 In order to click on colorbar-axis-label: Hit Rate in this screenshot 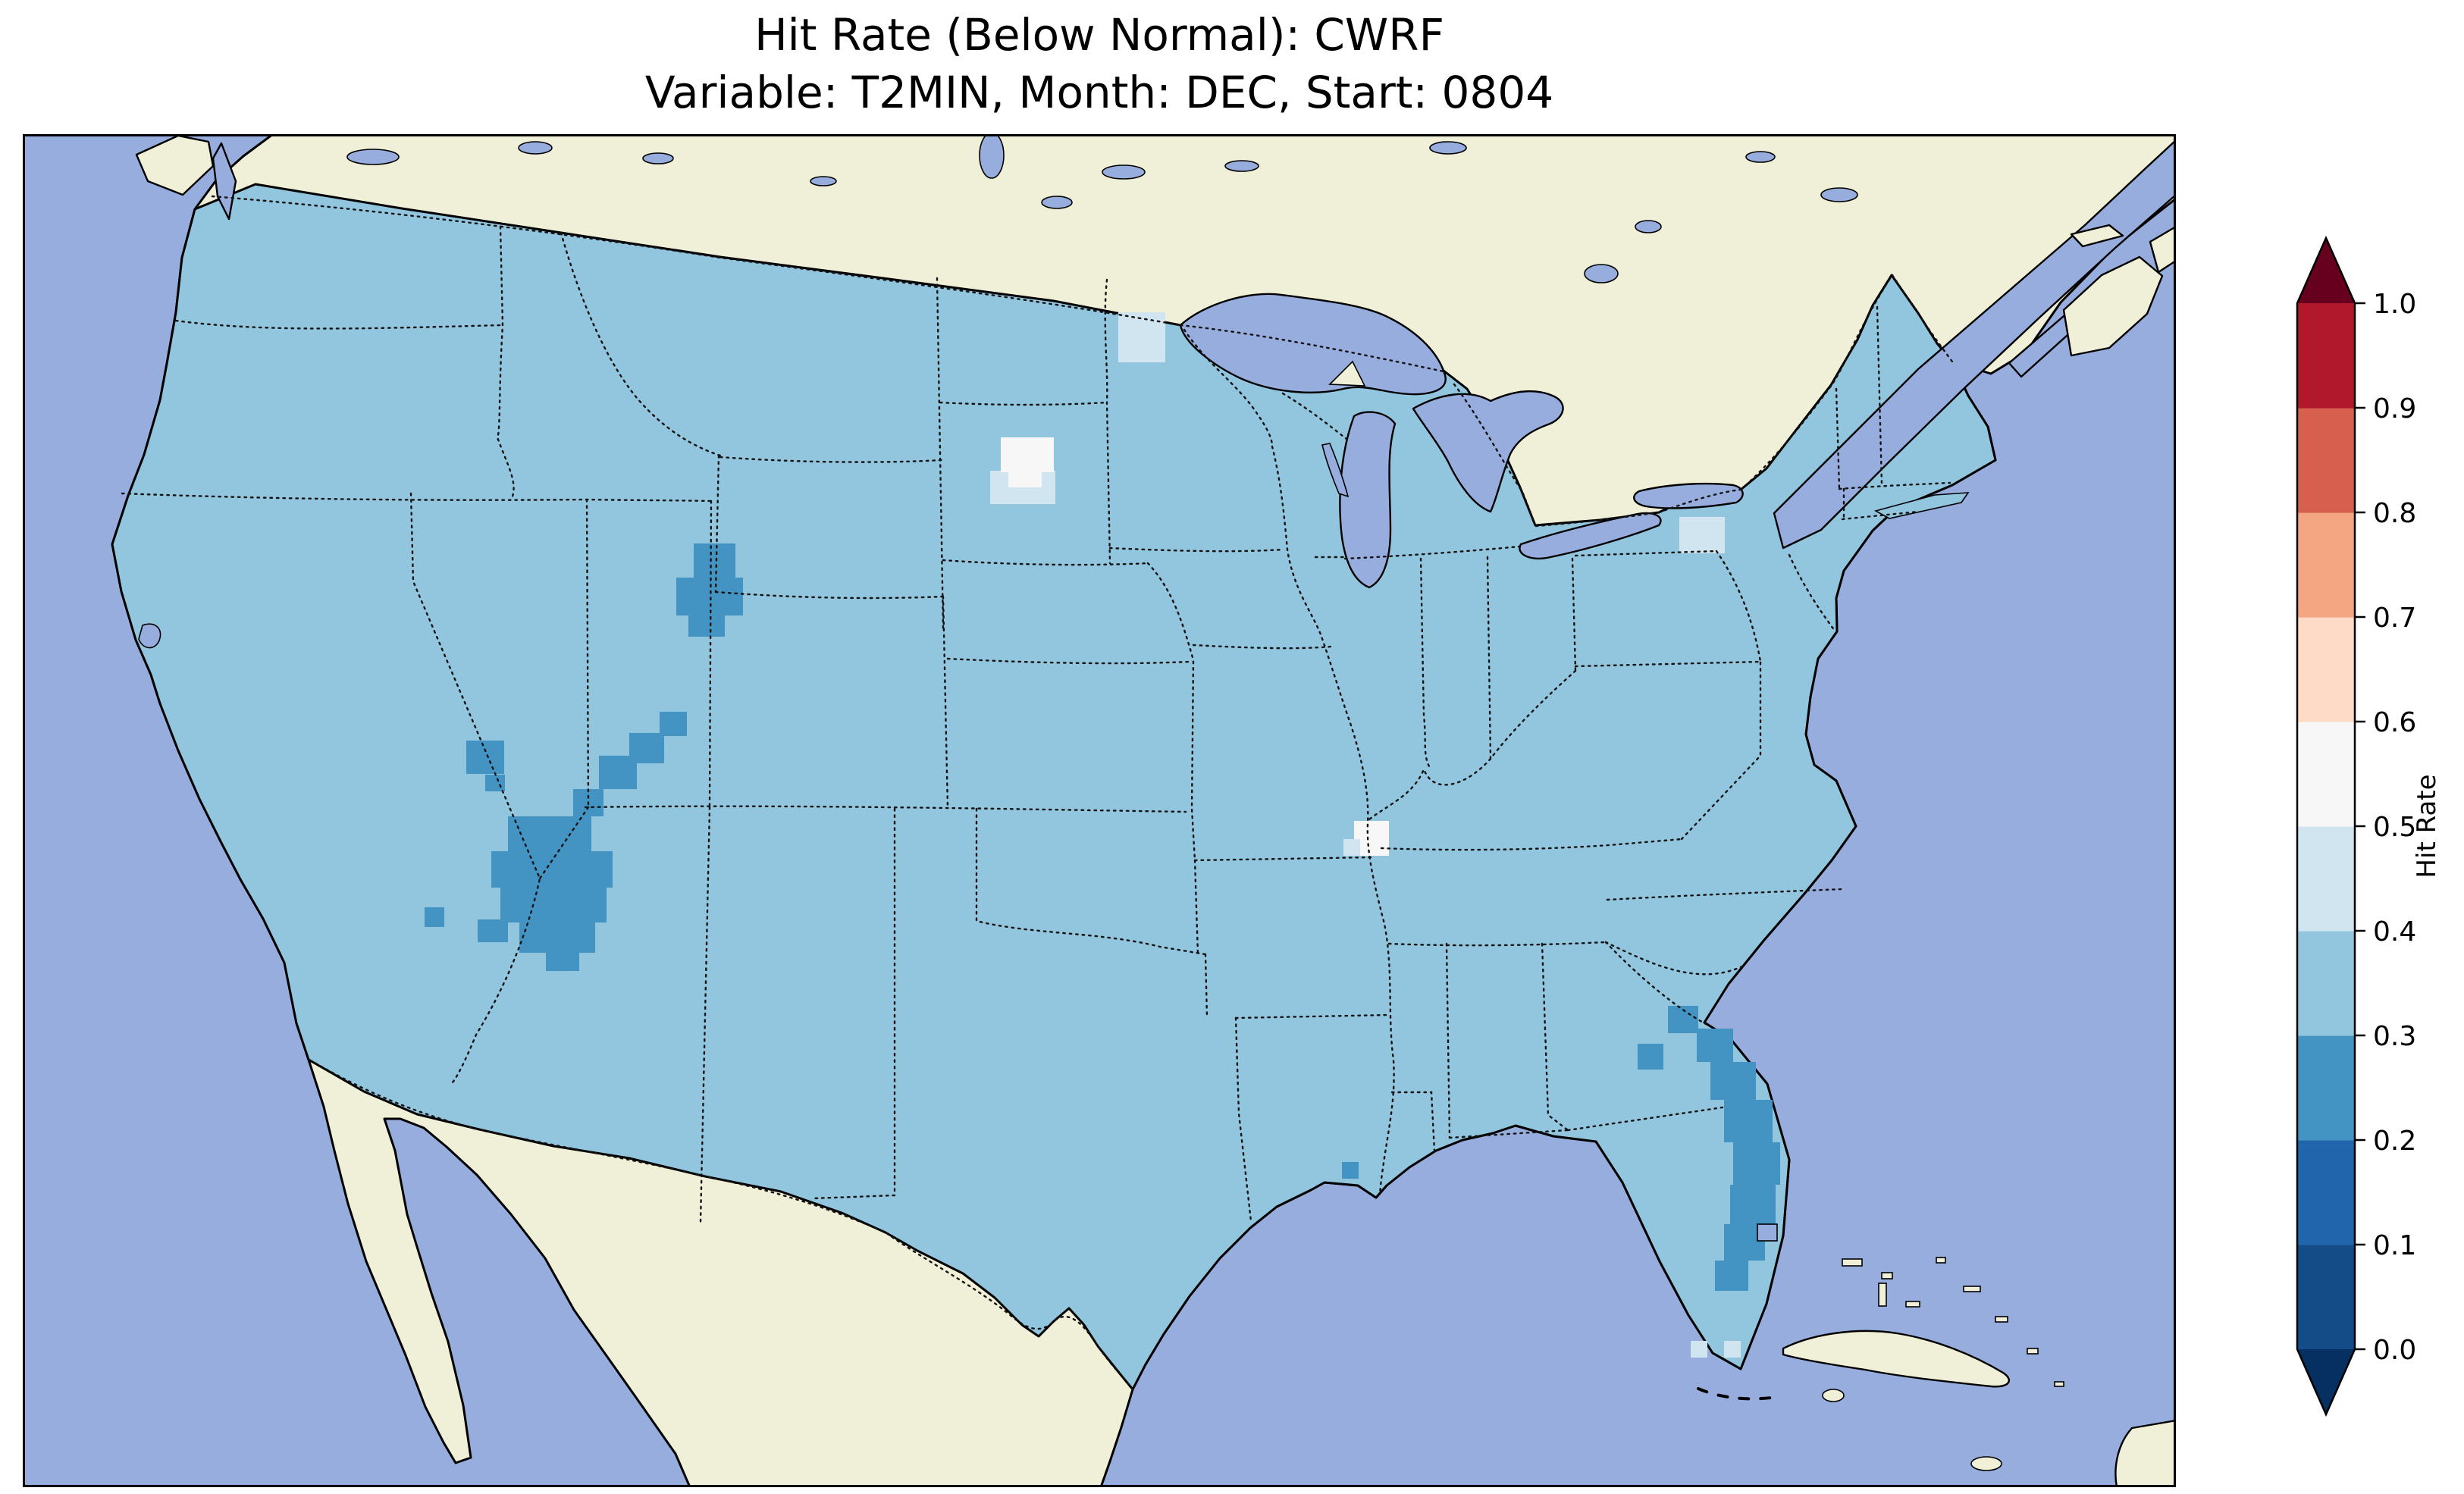, I will do `click(2427, 826)`.